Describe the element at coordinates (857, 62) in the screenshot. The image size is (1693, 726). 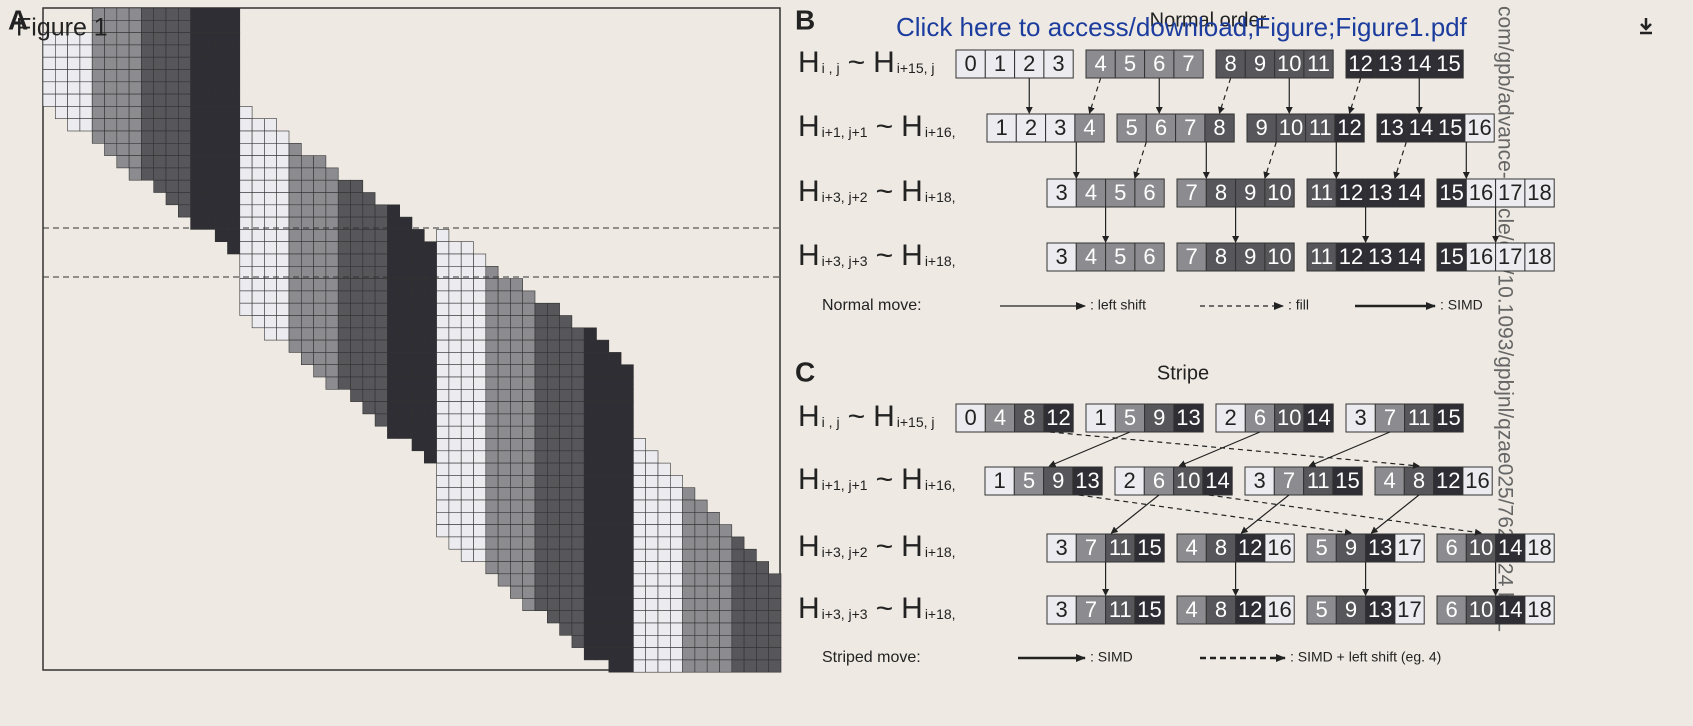
I see `tilde: ~` at that location.